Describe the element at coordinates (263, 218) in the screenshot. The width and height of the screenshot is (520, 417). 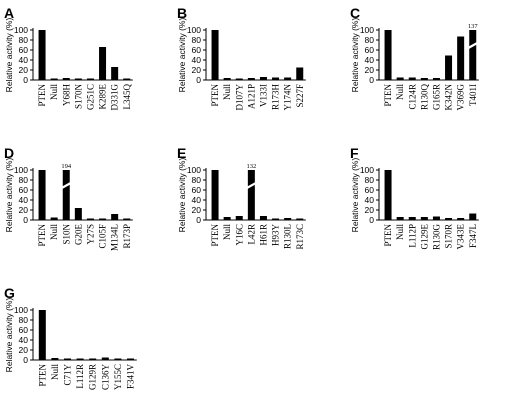
I see `bar-h61r` at that location.